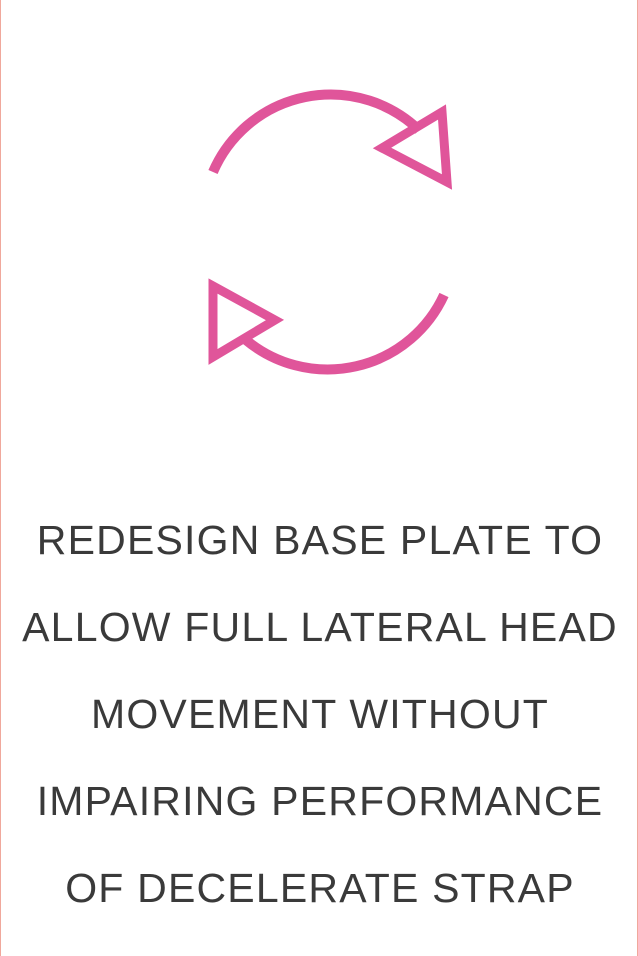 This screenshot has width=638, height=956. What do you see at coordinates (345, 333) in the screenshot?
I see `lower-arc` at bounding box center [345, 333].